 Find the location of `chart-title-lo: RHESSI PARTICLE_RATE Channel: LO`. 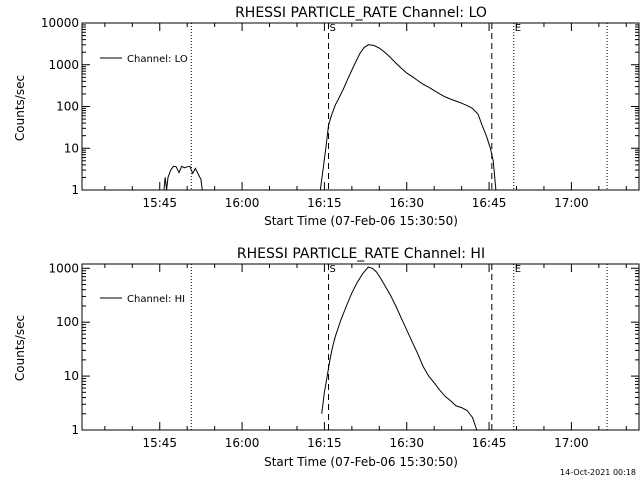

chart-title-lo: RHESSI PARTICLE_RATE Channel: LO is located at coordinates (361, 13).